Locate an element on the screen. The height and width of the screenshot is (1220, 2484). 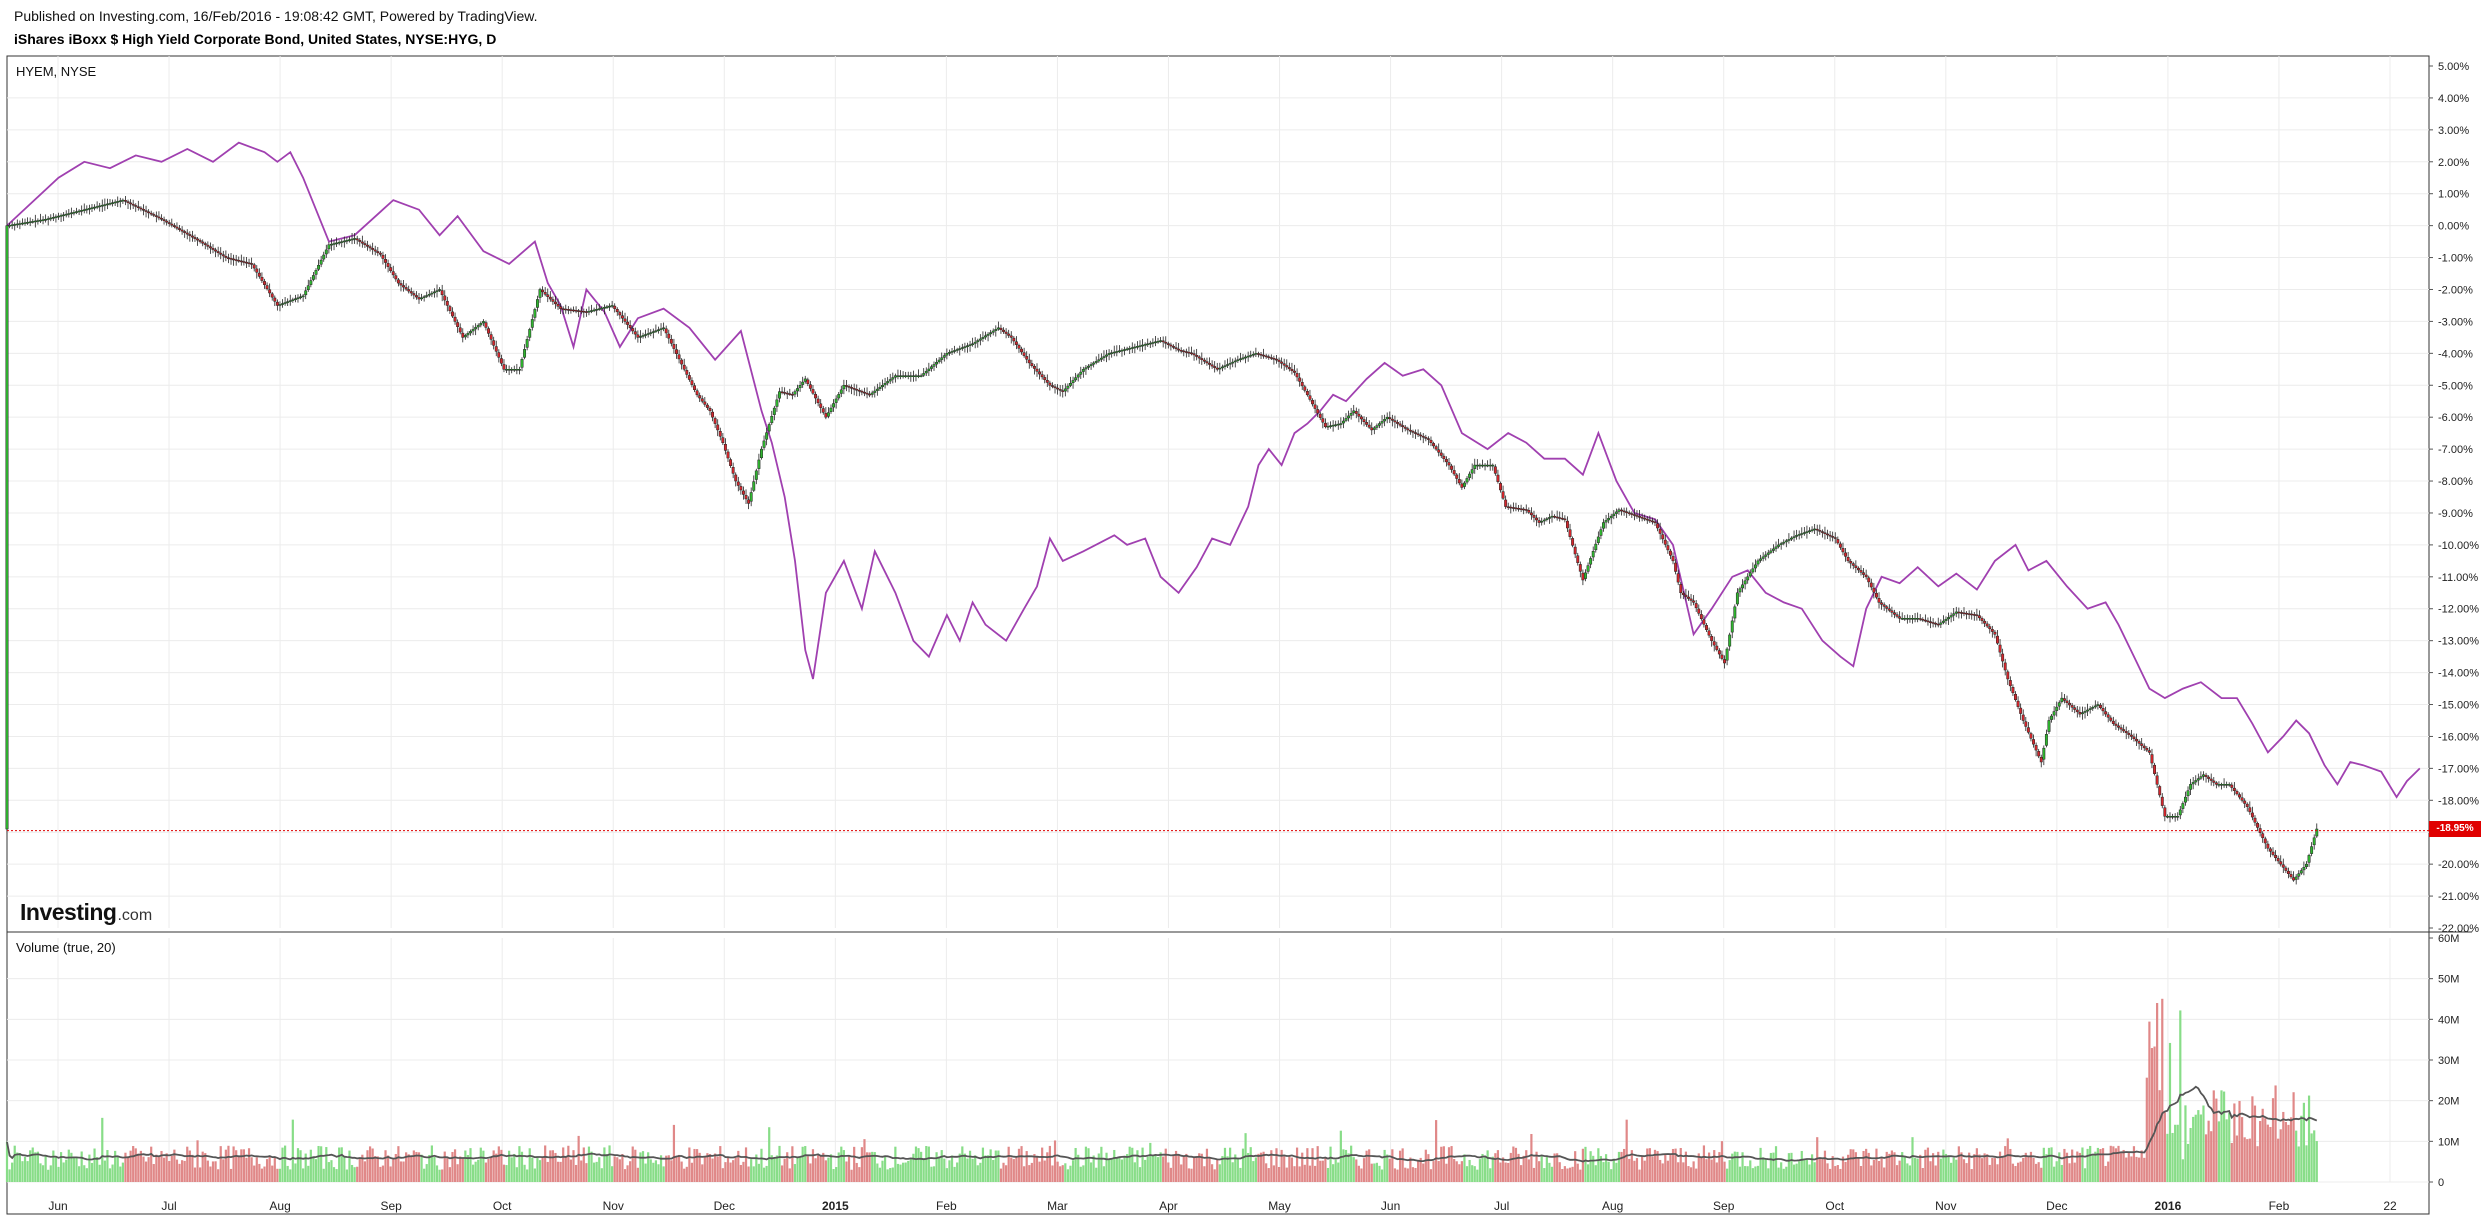
current-value-badge: -18.95% is located at coordinates (2455, 829).